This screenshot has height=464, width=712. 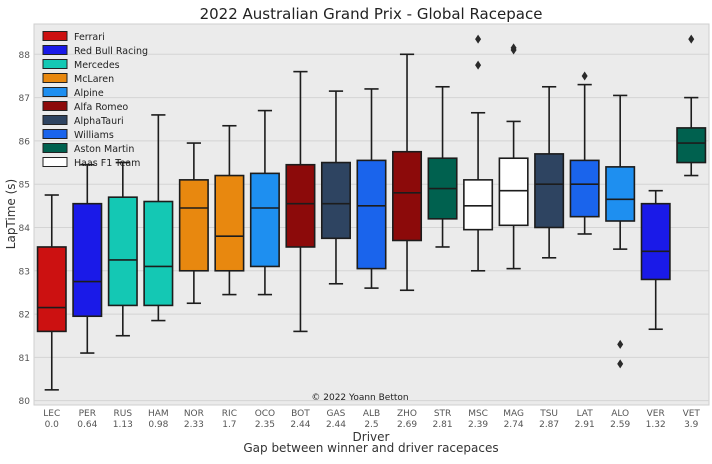 What do you see at coordinates (442, 414) in the screenshot?
I see `x-tick-driver: STR` at bounding box center [442, 414].